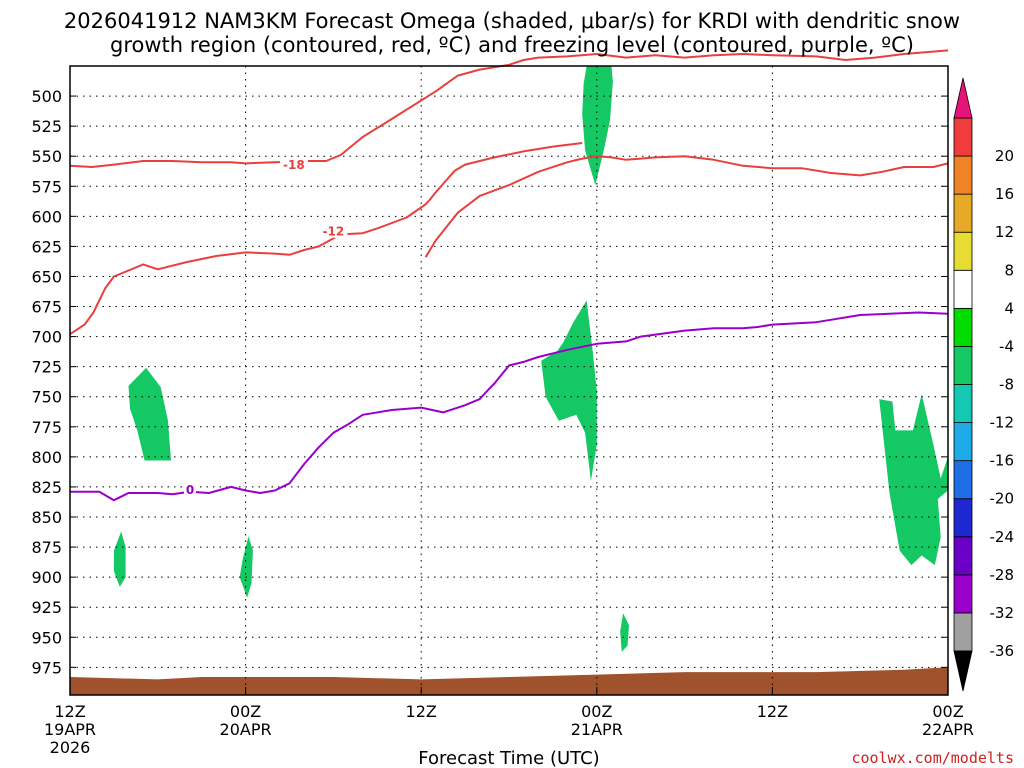  What do you see at coordinates (46, 337) in the screenshot?
I see `y-tick-label: 700` at bounding box center [46, 337].